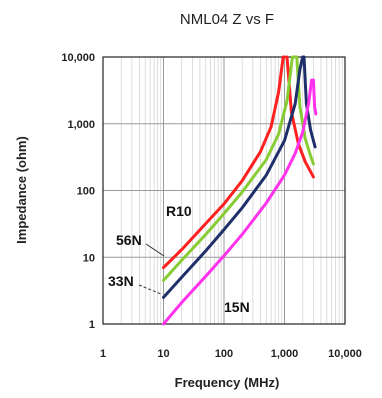 The width and height of the screenshot is (382, 398). Describe the element at coordinates (163, 354) in the screenshot. I see `x-tick-label: 10` at that location.